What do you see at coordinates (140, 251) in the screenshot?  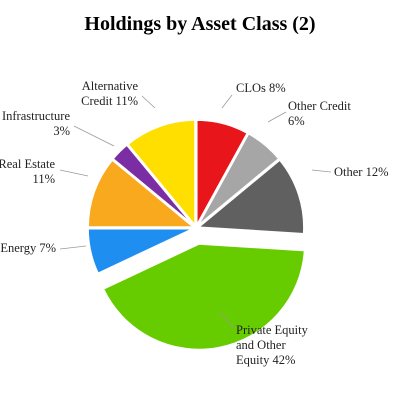 I see `pie-slice-energy` at bounding box center [140, 251].